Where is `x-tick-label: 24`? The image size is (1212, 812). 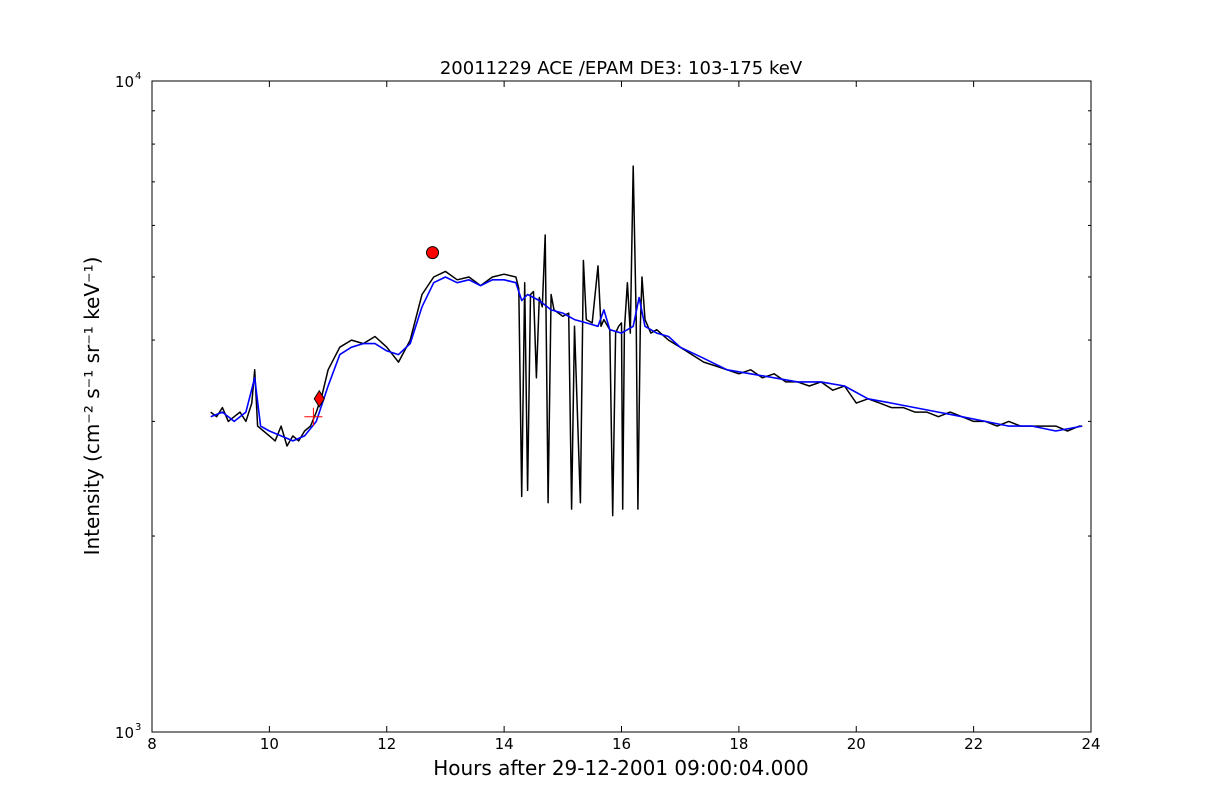
x-tick-label: 24 is located at coordinates (1090, 744).